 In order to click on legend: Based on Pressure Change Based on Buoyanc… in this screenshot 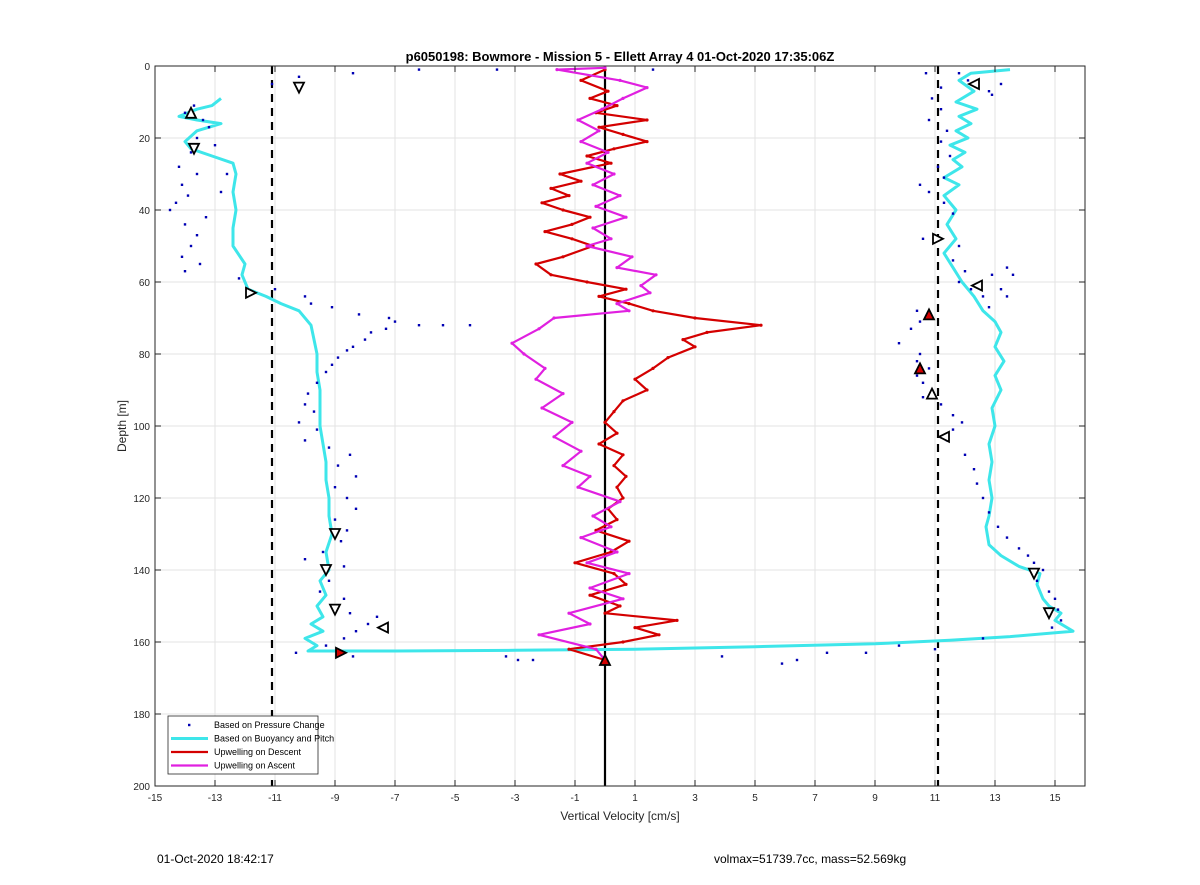, I will do `click(250, 745)`.